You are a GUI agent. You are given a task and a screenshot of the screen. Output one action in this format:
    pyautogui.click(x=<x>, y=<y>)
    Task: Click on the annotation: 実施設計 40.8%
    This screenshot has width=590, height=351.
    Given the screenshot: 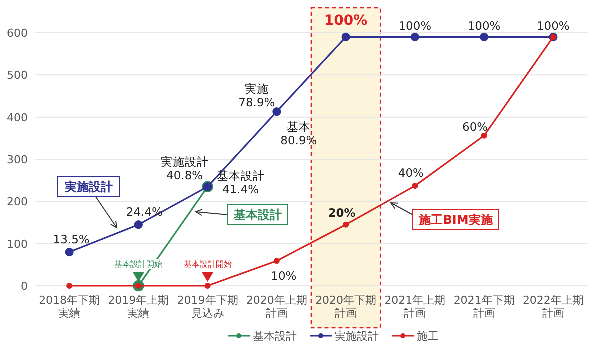 What is the action you would take?
    pyautogui.click(x=184, y=168)
    